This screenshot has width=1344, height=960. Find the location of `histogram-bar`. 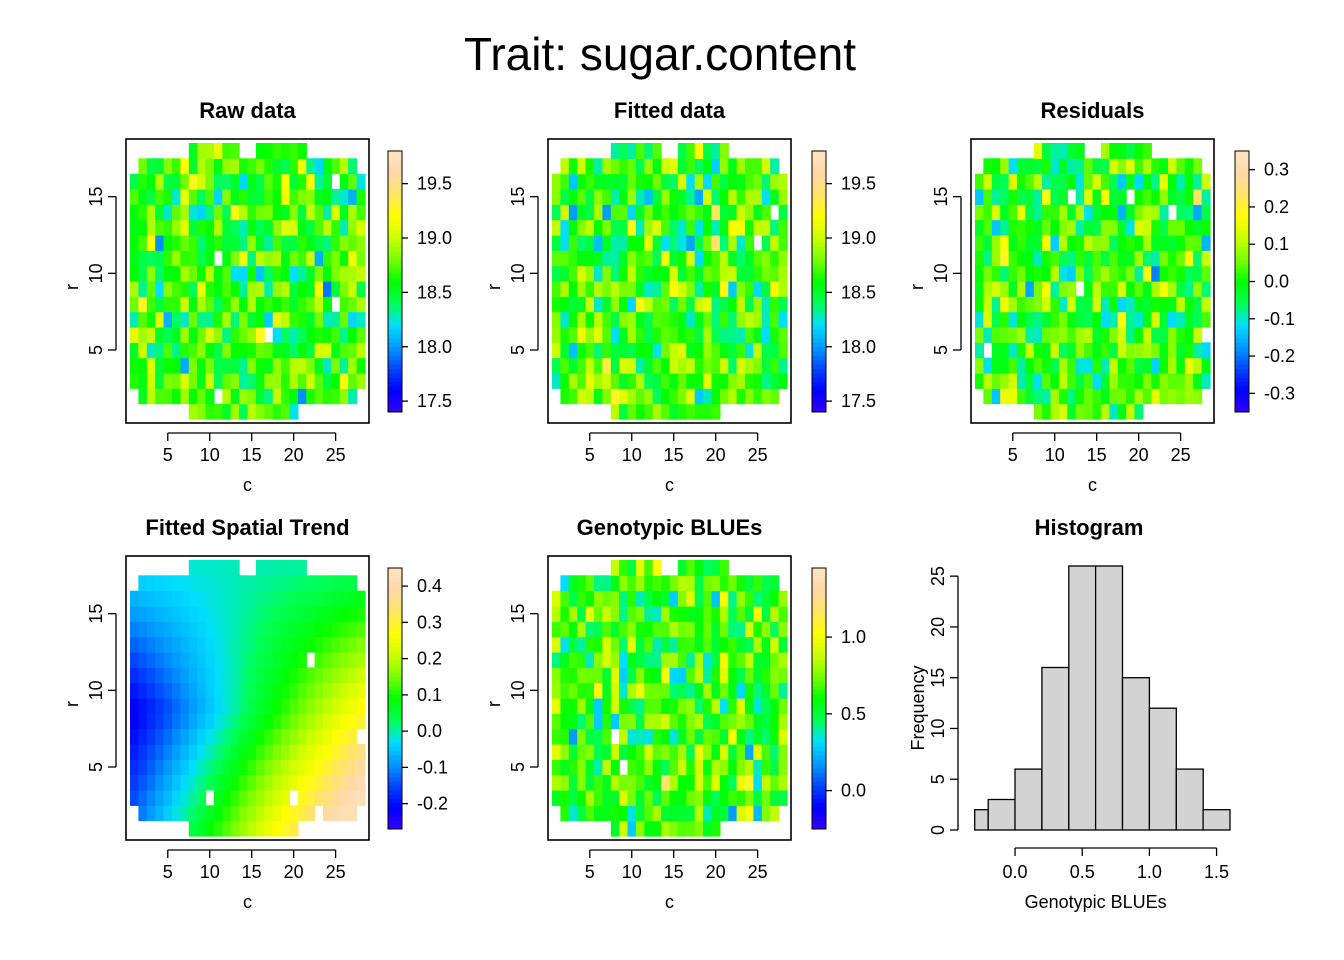

histogram-bar is located at coordinates (1001, 814).